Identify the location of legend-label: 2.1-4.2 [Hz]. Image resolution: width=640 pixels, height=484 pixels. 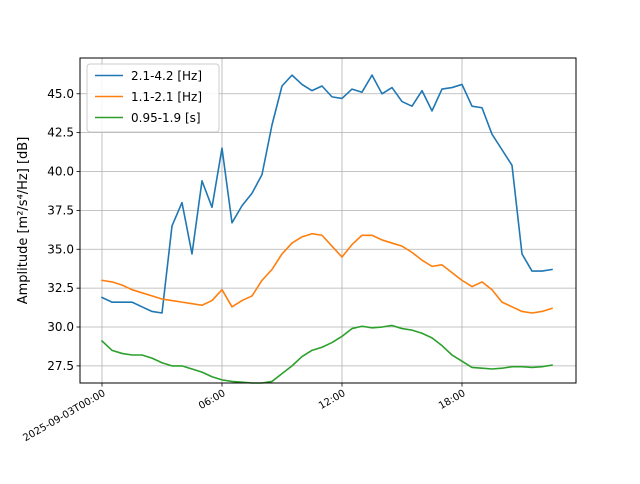
(166, 76).